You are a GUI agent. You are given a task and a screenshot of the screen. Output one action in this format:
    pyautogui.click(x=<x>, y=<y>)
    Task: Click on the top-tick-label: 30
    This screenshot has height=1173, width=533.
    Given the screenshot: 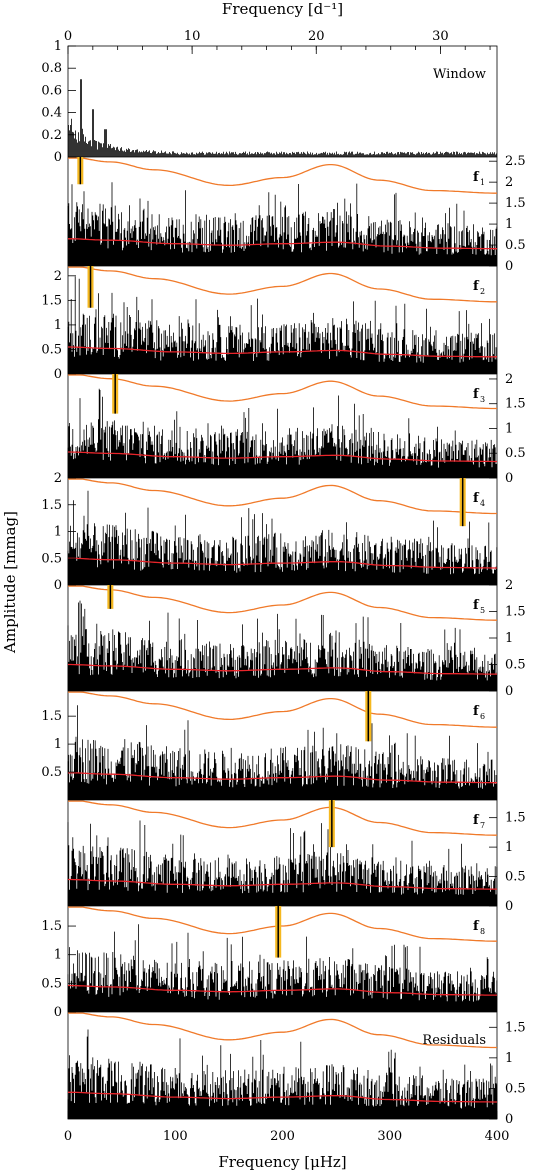 What is the action you would take?
    pyautogui.click(x=440, y=36)
    